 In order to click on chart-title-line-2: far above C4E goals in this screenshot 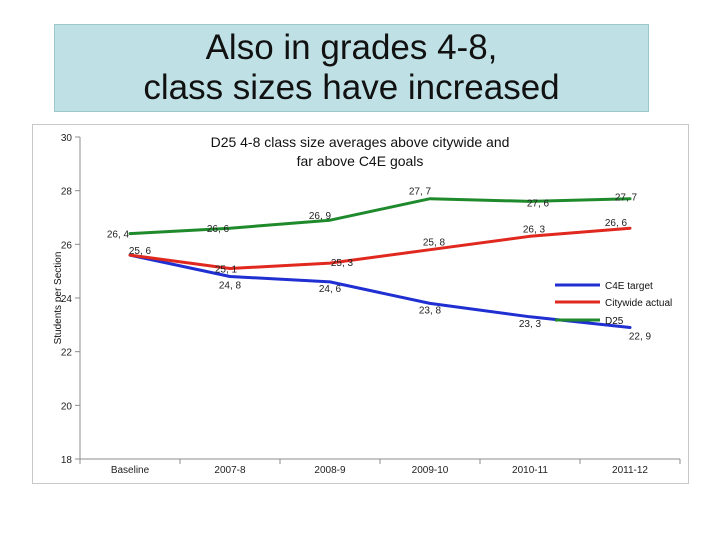, I will do `click(360, 161)`.